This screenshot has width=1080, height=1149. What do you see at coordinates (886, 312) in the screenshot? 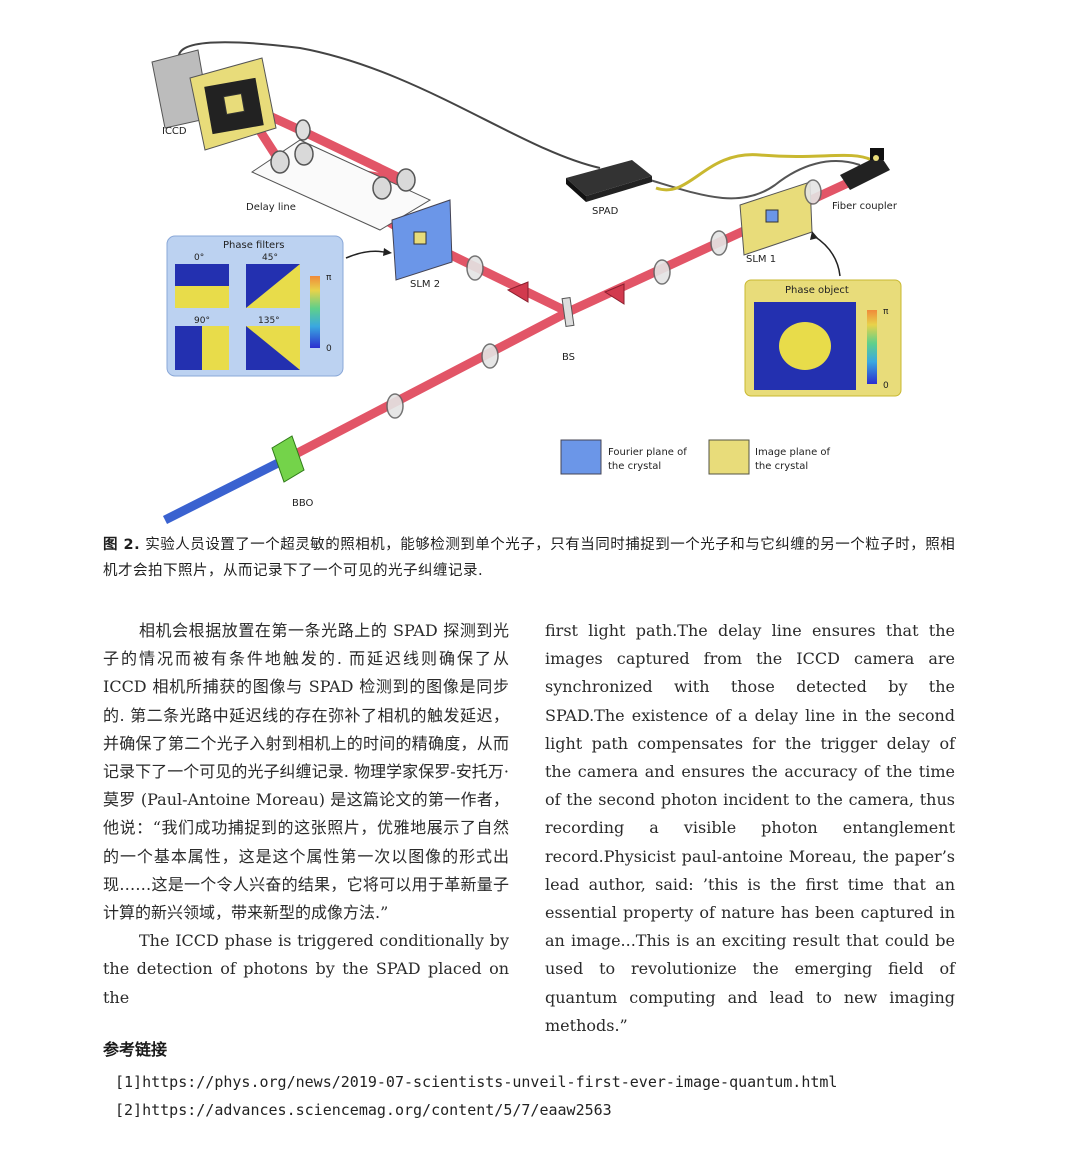
I see `object-scale-top: π` at bounding box center [886, 312].